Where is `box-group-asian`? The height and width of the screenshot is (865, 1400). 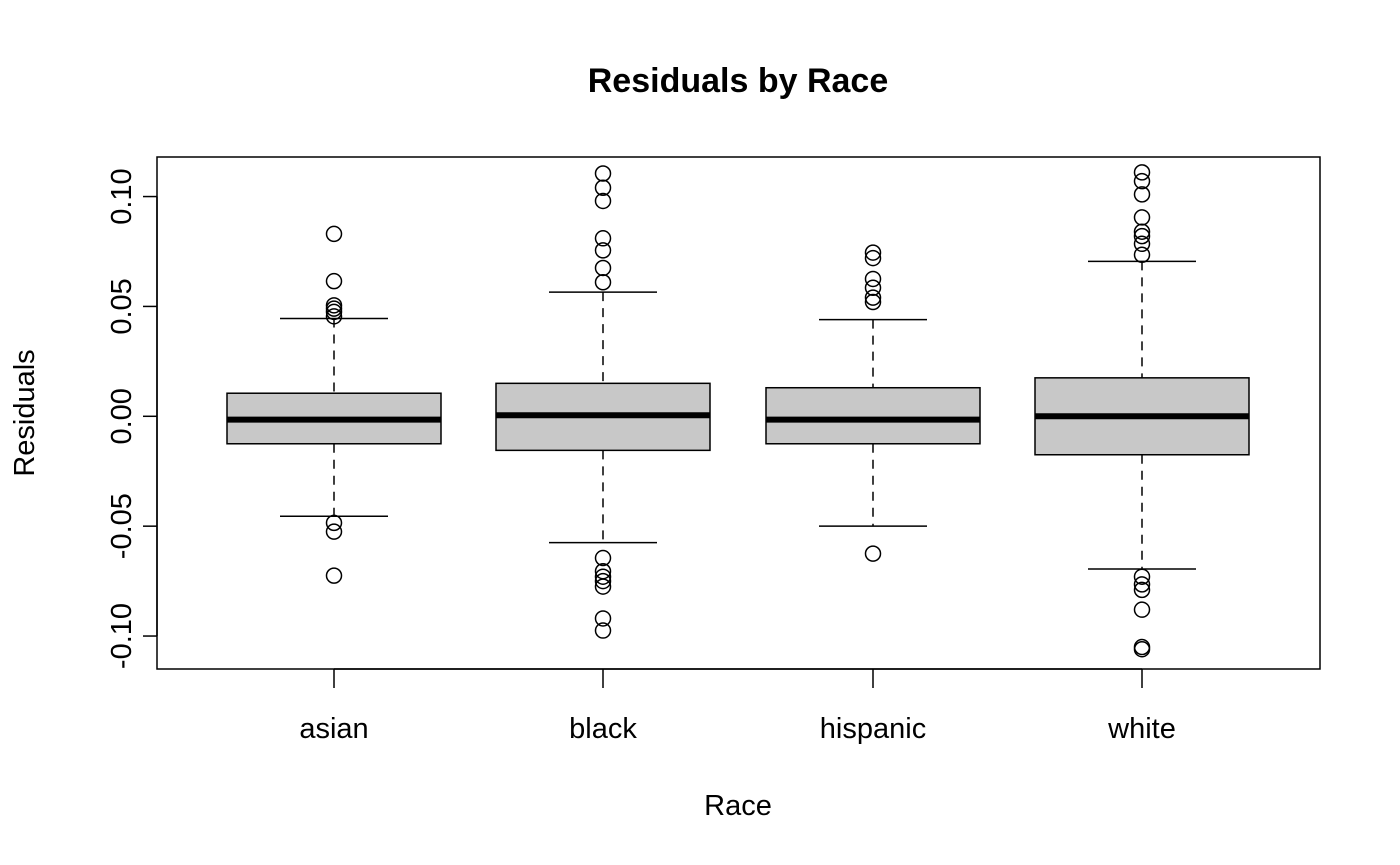 box-group-asian is located at coordinates (334, 404).